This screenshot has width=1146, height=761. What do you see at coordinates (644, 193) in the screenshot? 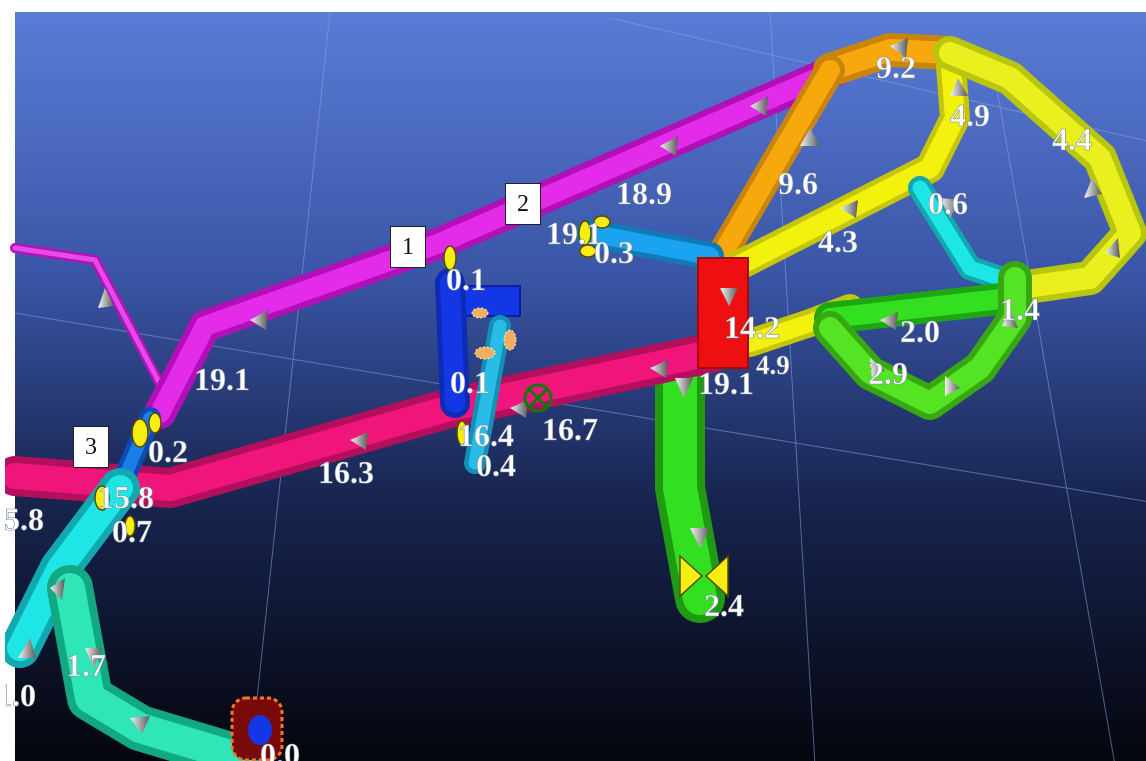
I see `flow-label-18-9: 18.9` at bounding box center [644, 193].